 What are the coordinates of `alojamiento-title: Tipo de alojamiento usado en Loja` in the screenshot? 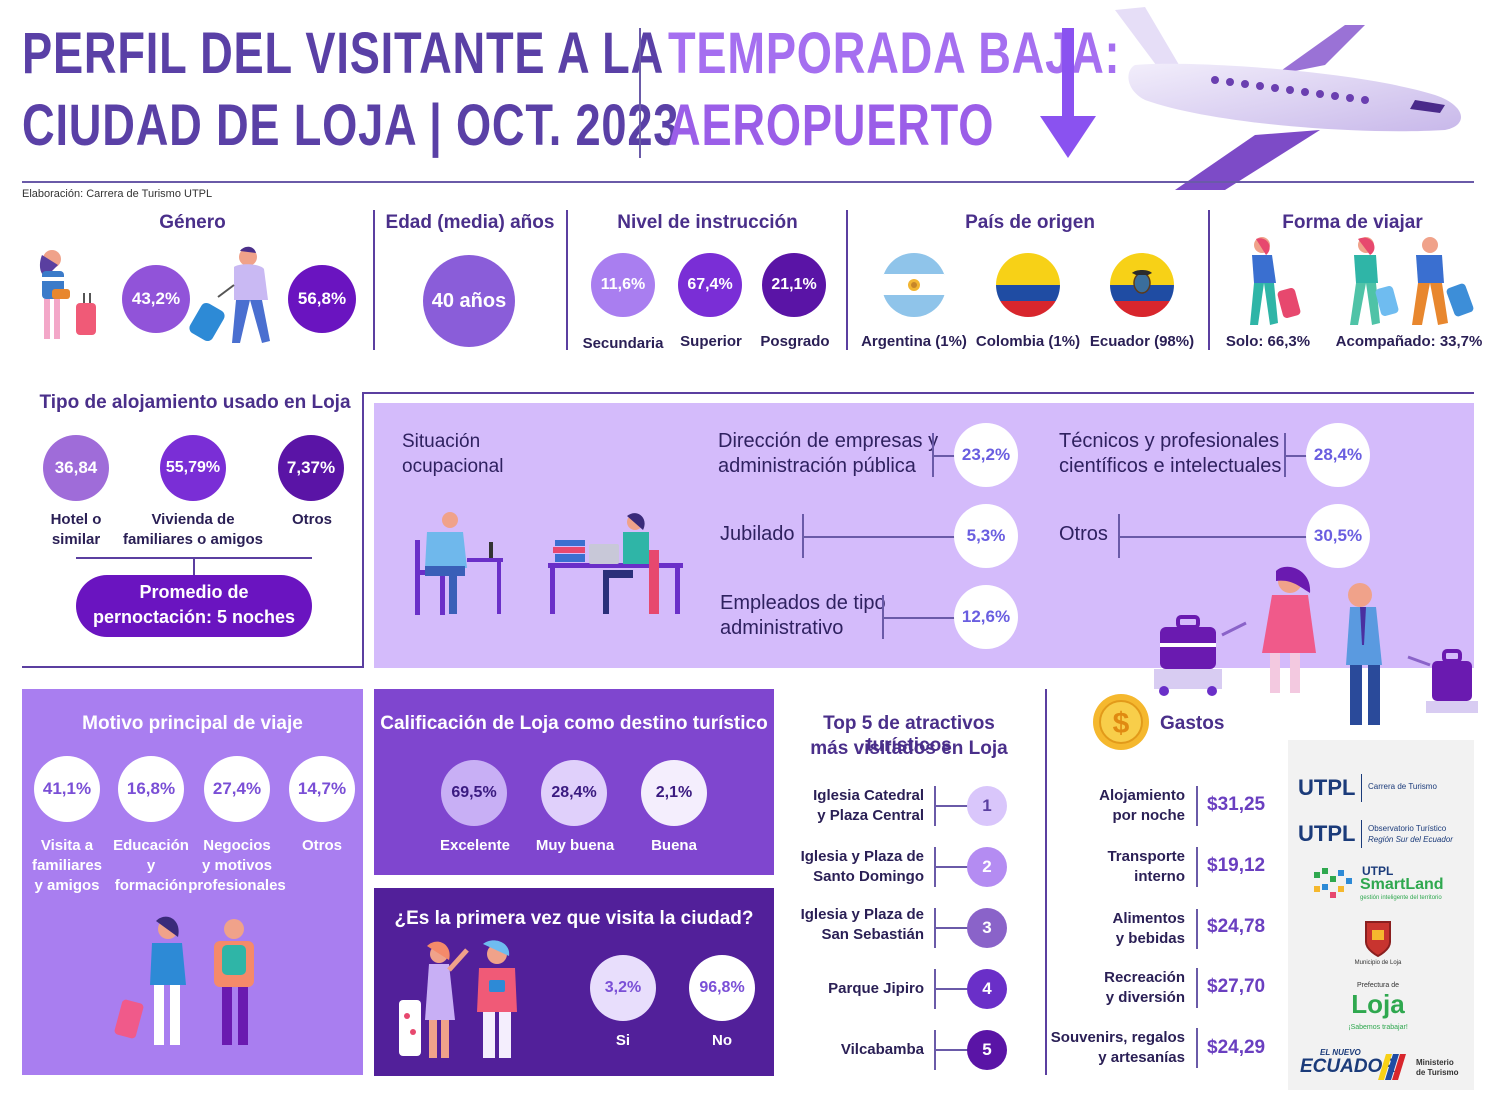 It's located at (195, 402).